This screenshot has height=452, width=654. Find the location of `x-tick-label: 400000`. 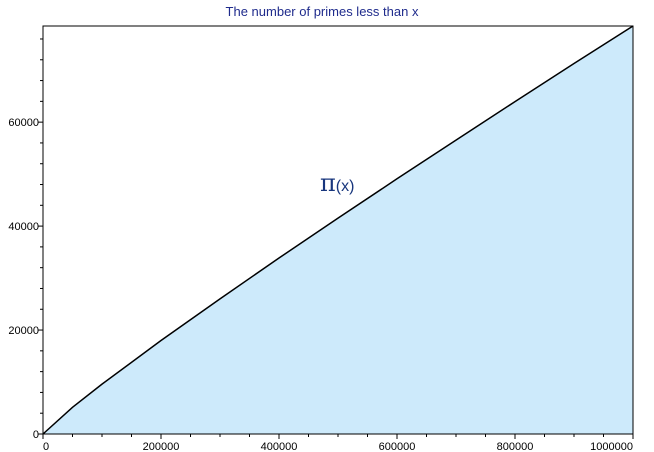

x-tick-label: 400000 is located at coordinates (279, 446).